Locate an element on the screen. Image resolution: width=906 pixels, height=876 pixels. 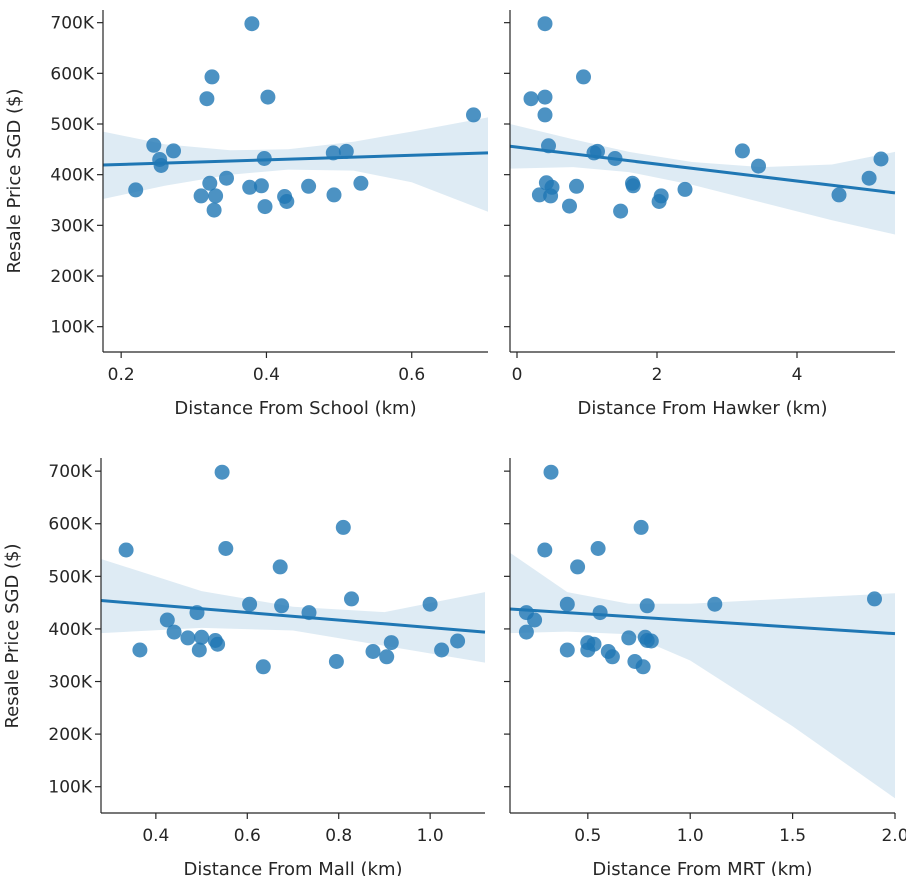
x-tick-label: 1.5 is located at coordinates (792, 836).